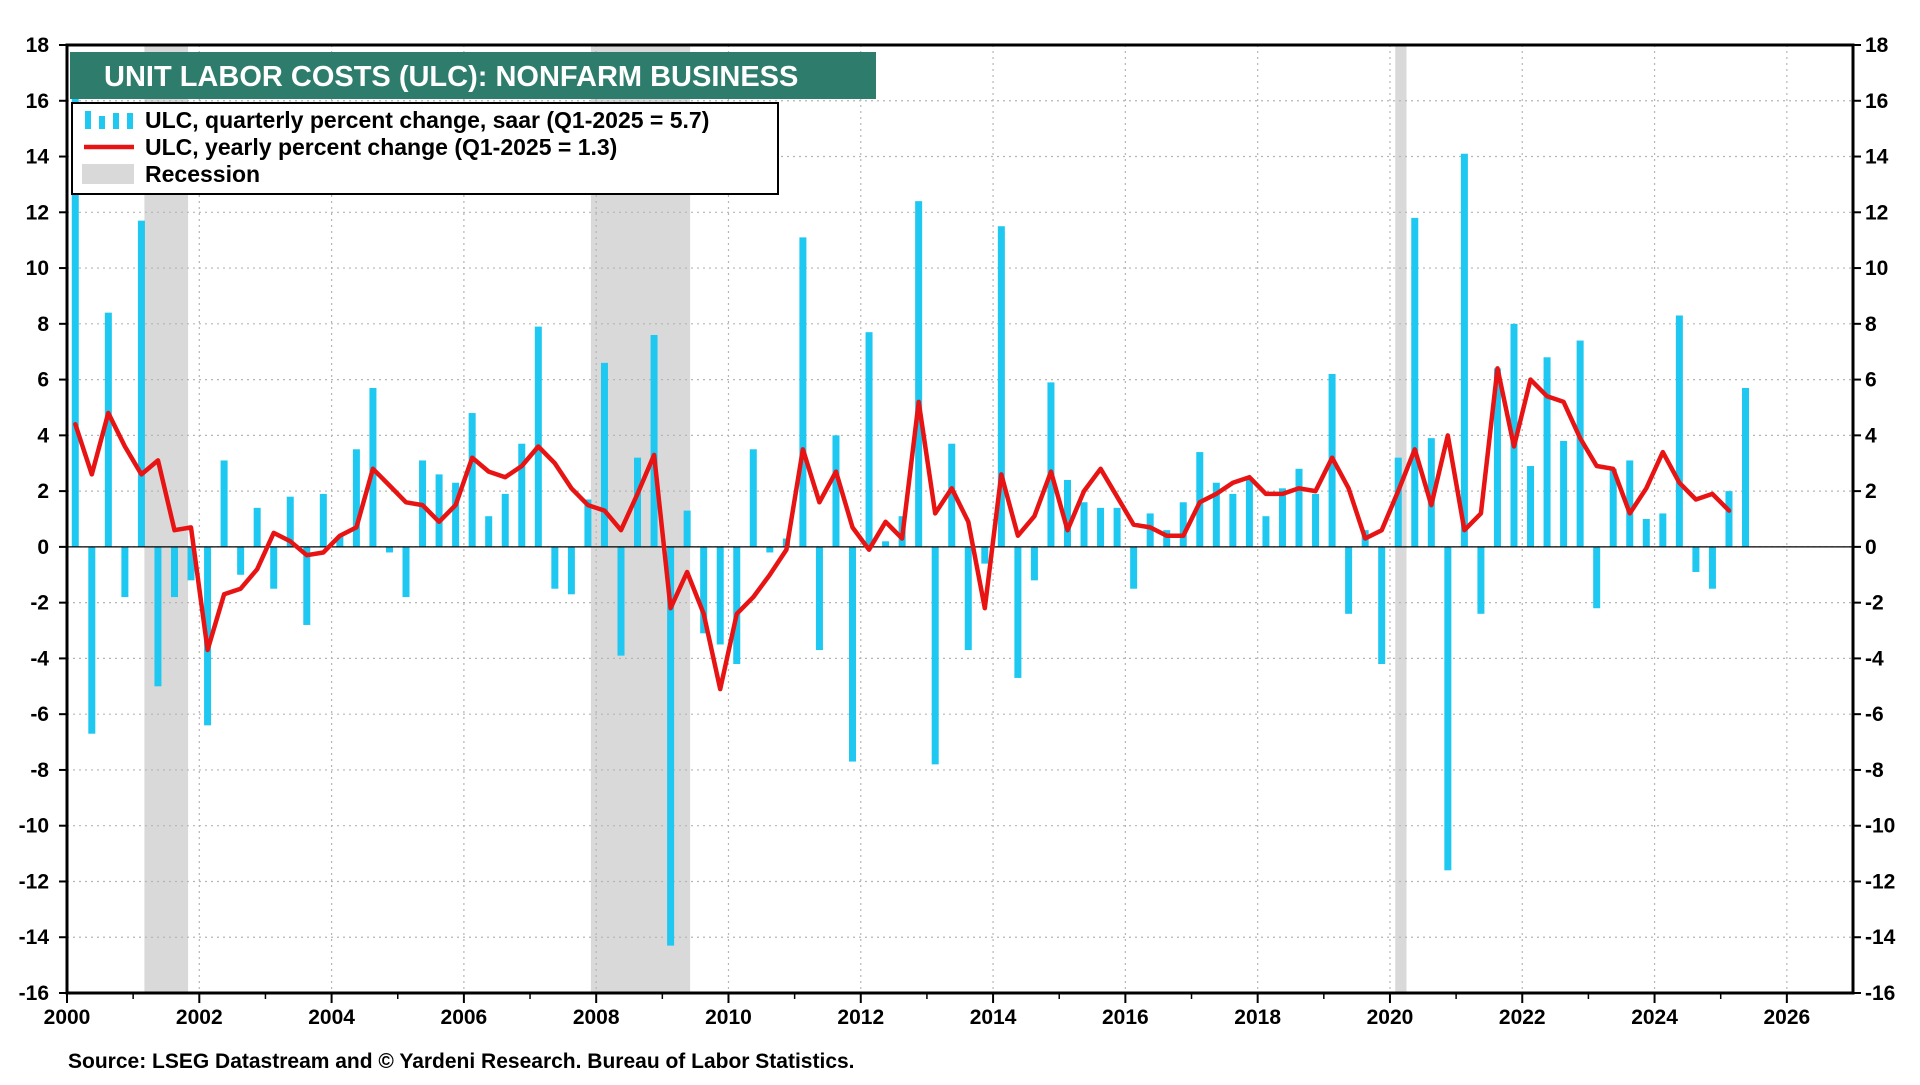  What do you see at coordinates (860, 1017) in the screenshot?
I see `x-tick-label: 2012` at bounding box center [860, 1017].